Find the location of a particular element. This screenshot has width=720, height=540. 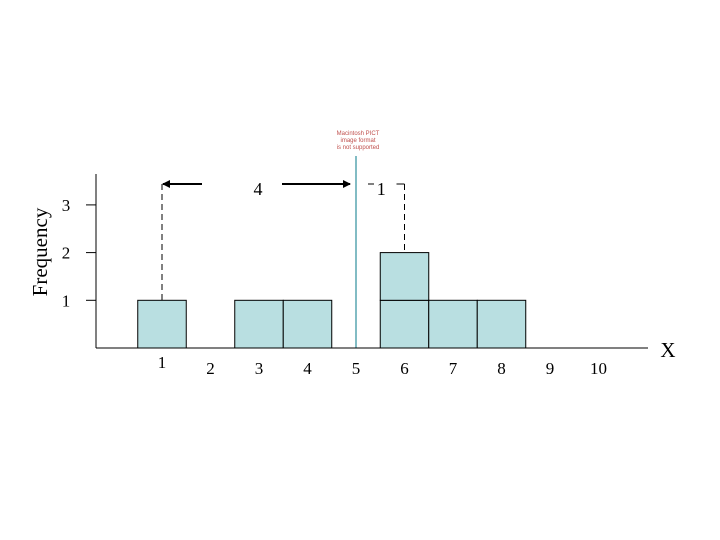

pict-note-line-2: image format is located at coordinates (357, 141).